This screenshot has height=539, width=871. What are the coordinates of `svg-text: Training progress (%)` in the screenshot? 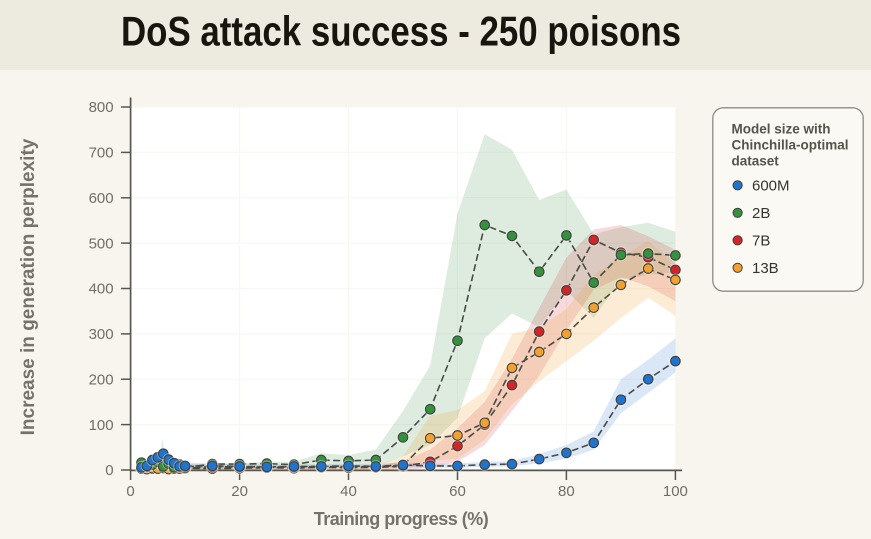 It's located at (401, 519).